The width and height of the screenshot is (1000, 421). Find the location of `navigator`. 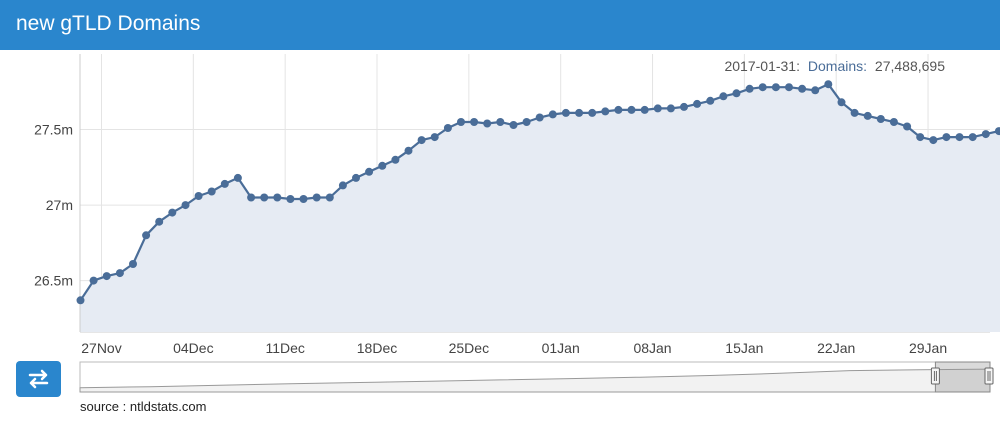

navigator is located at coordinates (536, 377).